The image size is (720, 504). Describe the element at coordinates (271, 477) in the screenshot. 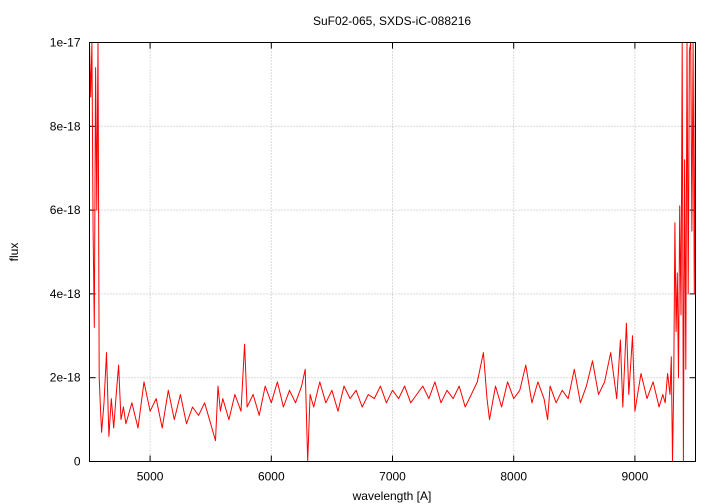

I see `x-tick-label: 6000` at that location.